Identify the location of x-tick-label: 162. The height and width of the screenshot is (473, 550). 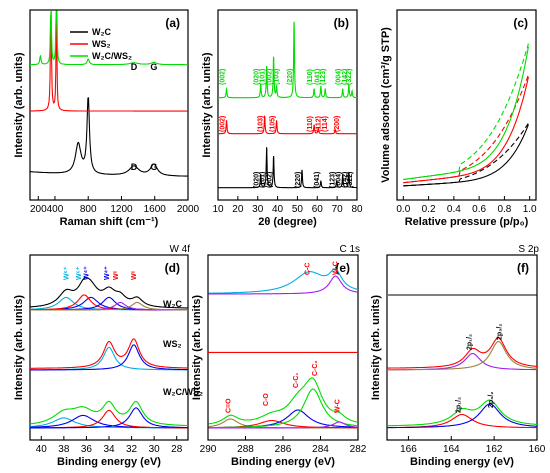
(494, 449).